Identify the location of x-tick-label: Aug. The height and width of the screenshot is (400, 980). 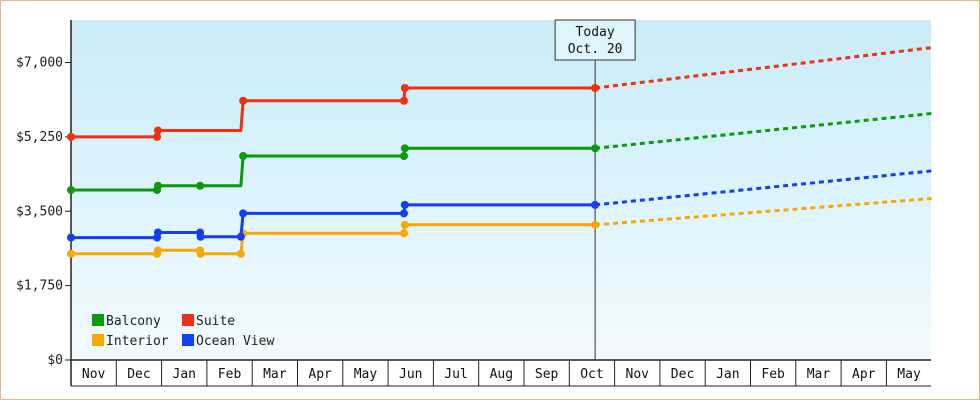
(501, 374).